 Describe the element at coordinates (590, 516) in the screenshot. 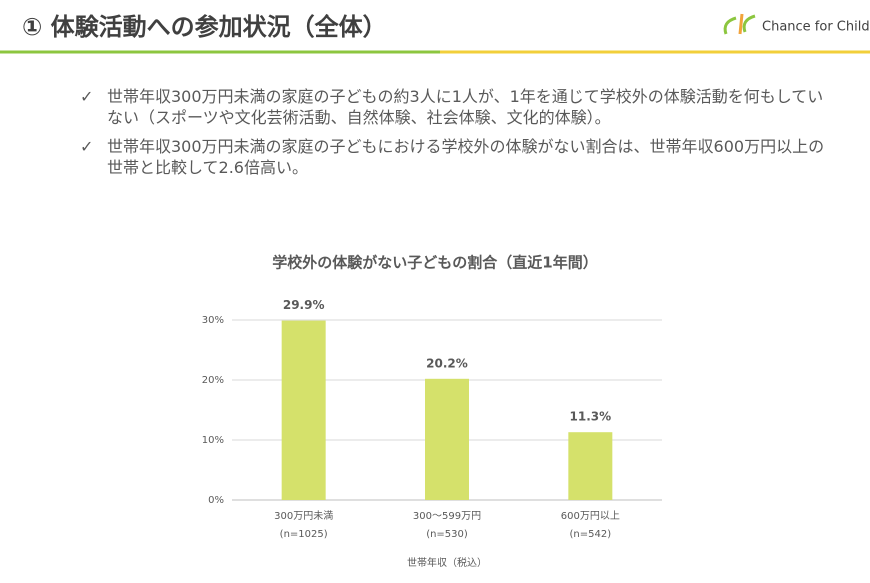

I see `x-tick-label: 600万円以上` at that location.